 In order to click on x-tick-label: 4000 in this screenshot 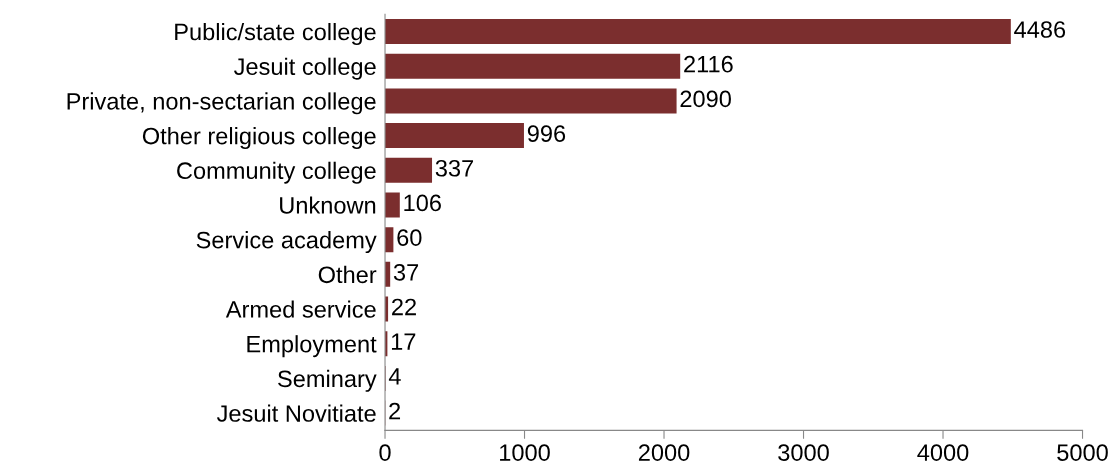, I will do `click(943, 452)`.